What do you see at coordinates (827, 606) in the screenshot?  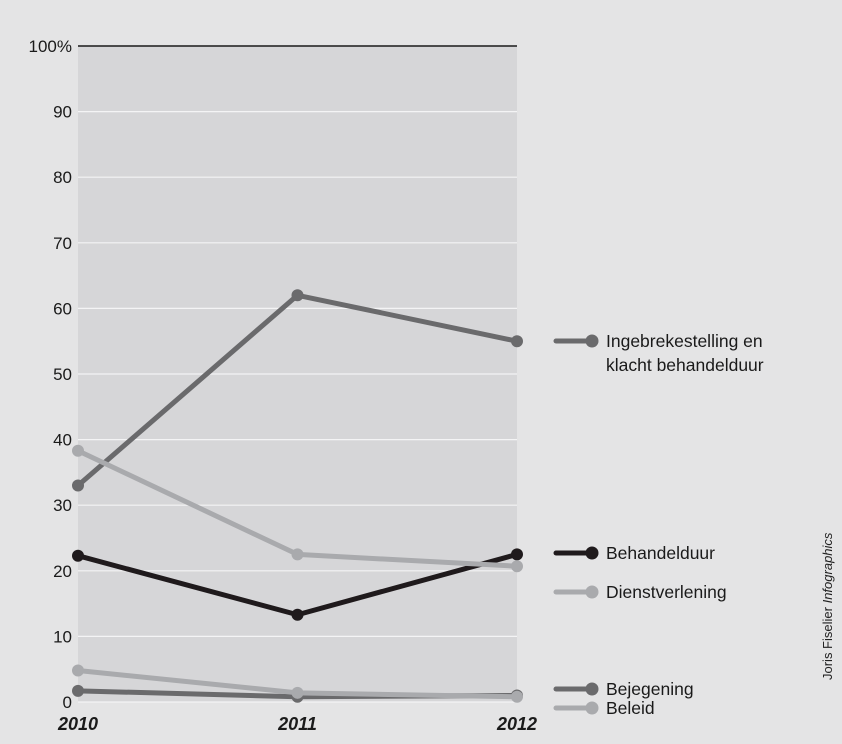 I see `credit: Joris Fiselier Infographics` at bounding box center [827, 606].